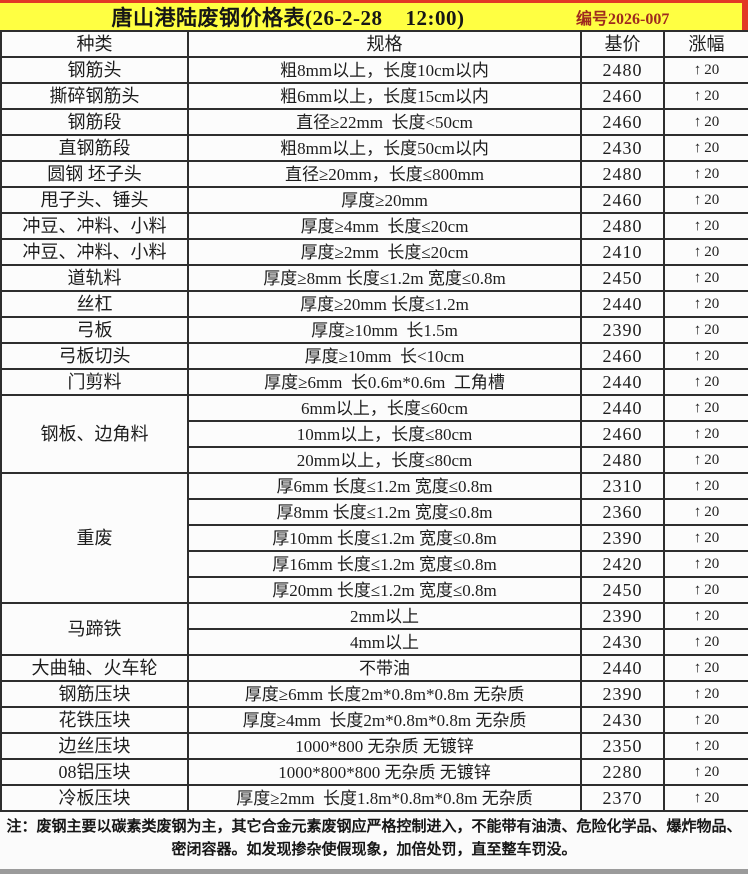 Image resolution: width=748 pixels, height=874 pixels. What do you see at coordinates (94, 356) in the screenshot?
I see `kind-cell: 弓板切头` at bounding box center [94, 356].